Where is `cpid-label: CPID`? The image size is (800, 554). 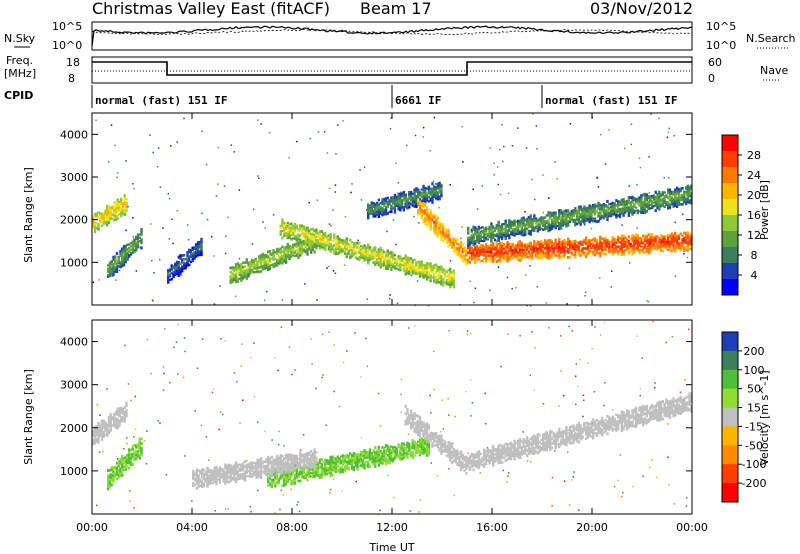 cpid-label: CPID is located at coordinates (18, 95).